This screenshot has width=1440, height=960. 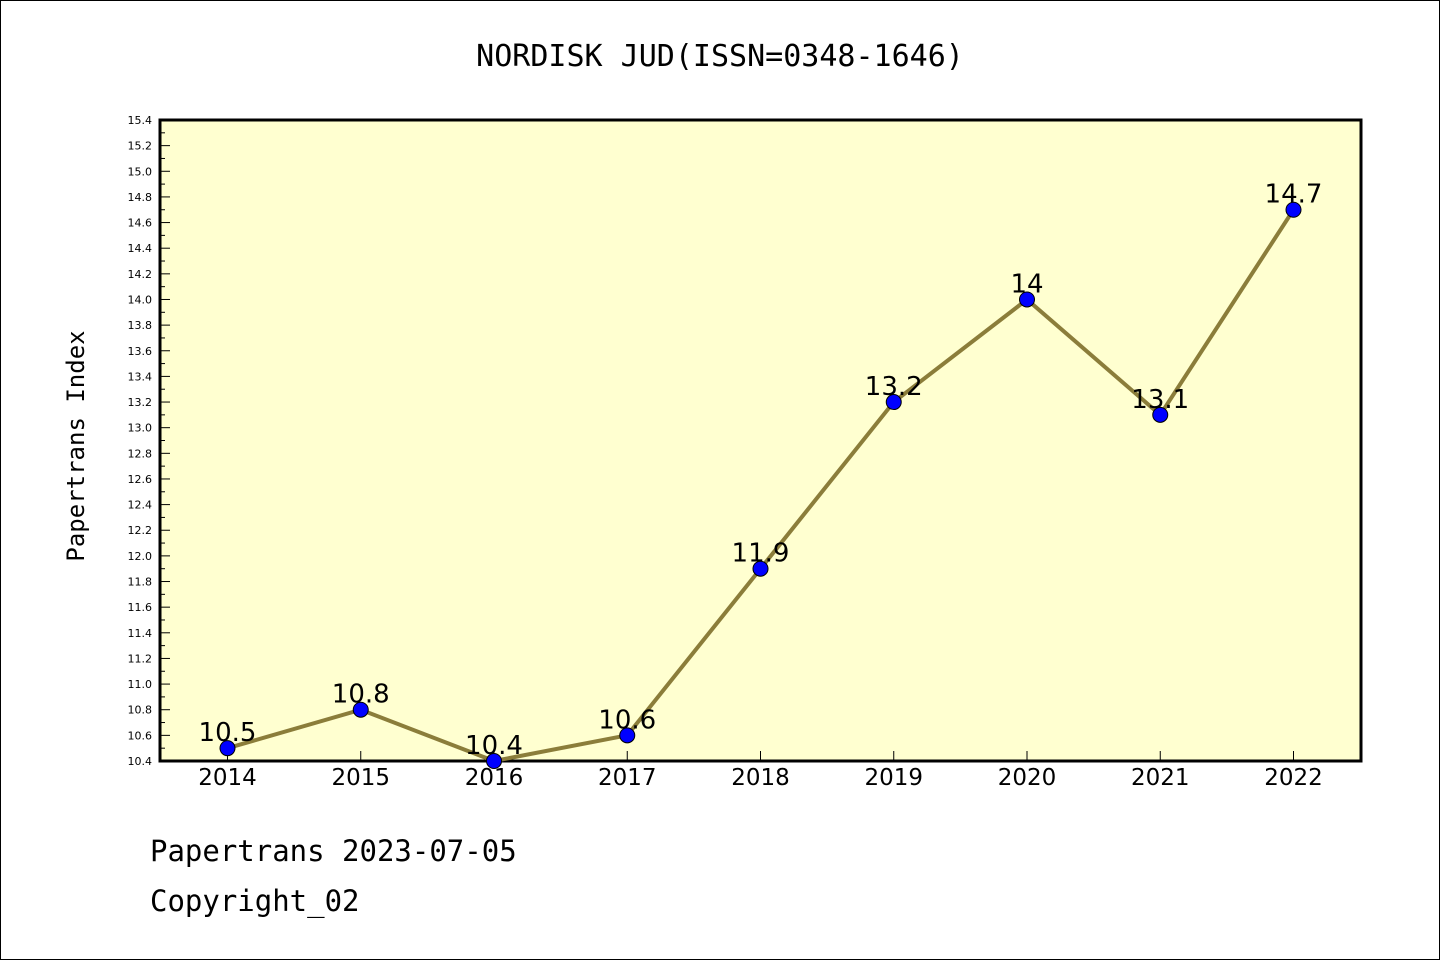 I want to click on y-tick-label: 13.2, so click(x=140, y=402).